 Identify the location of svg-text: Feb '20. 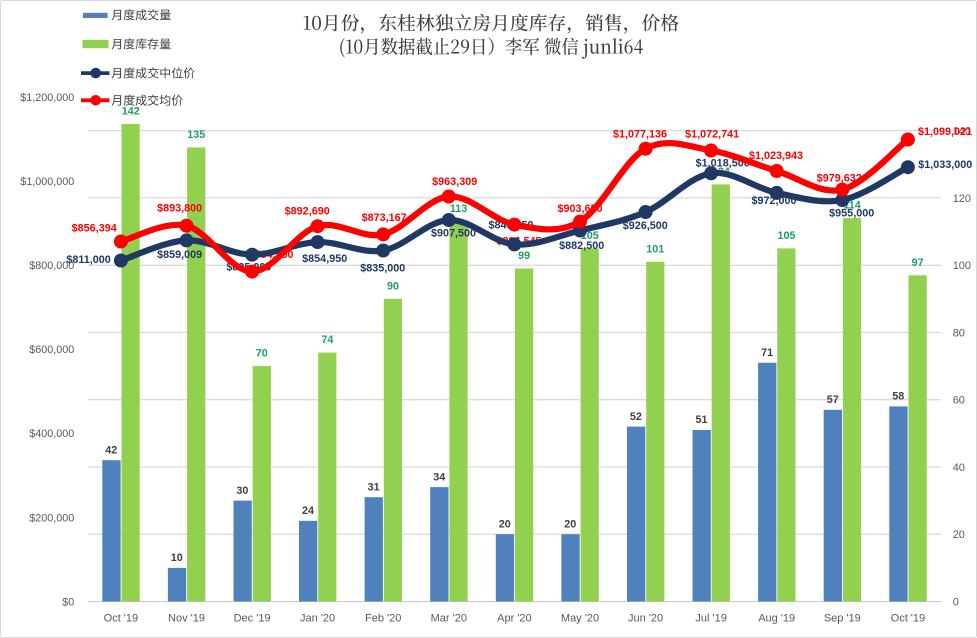
(383, 619).